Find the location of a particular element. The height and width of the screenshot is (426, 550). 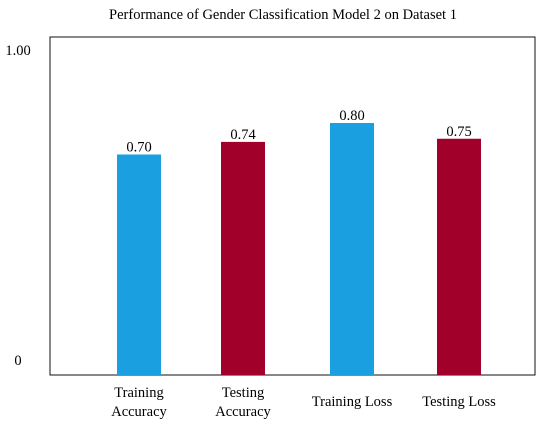

y-tick-label: 1.00 is located at coordinates (17, 51).